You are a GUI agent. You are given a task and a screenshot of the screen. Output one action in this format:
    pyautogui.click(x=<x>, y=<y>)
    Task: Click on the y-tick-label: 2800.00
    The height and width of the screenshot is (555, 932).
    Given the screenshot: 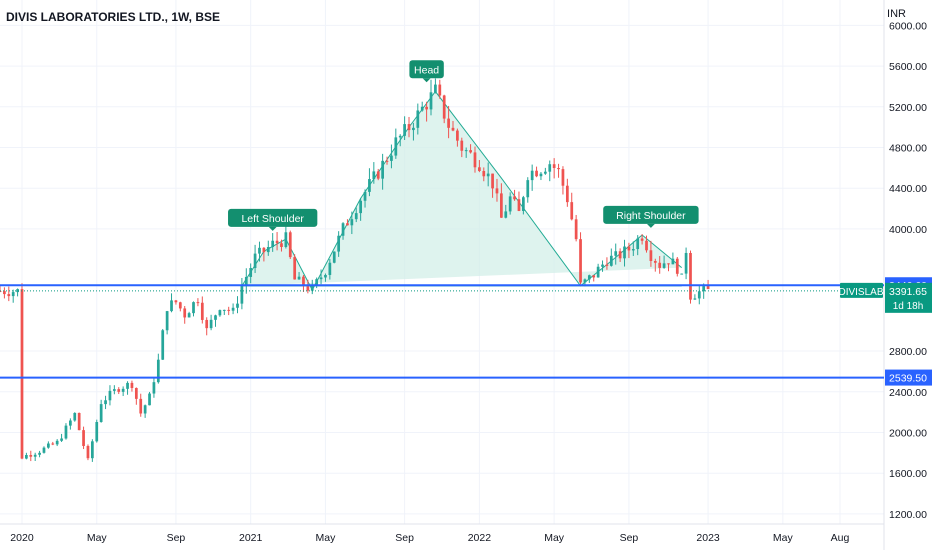 What is the action you would take?
    pyautogui.click(x=908, y=352)
    